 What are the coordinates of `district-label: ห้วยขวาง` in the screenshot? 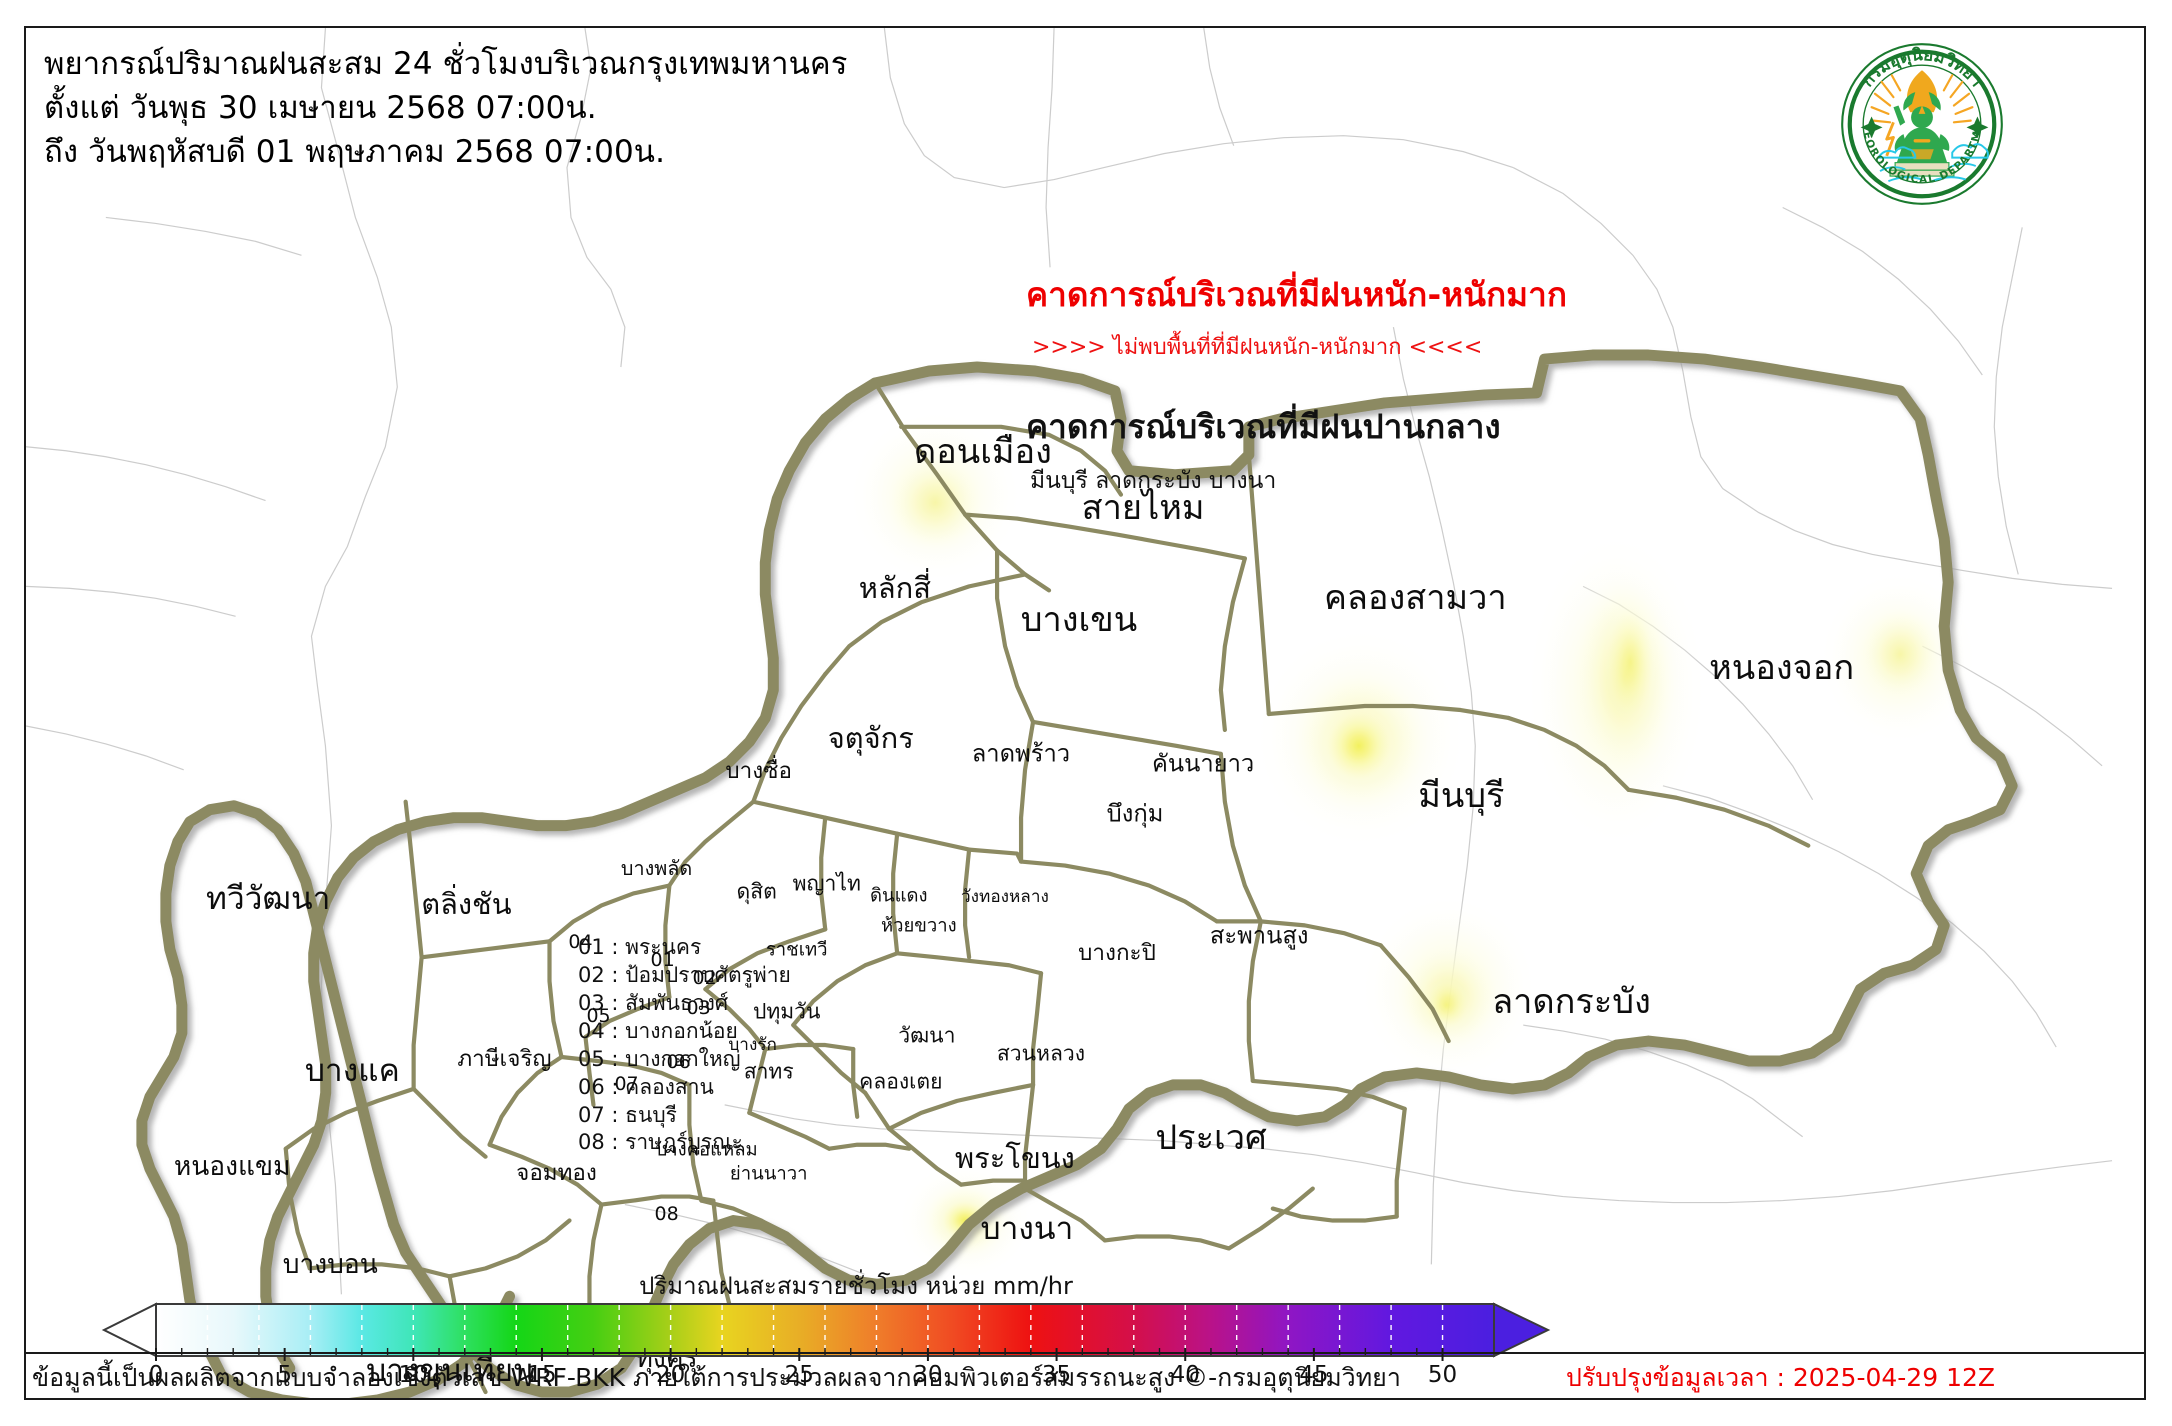 It's located at (918, 926).